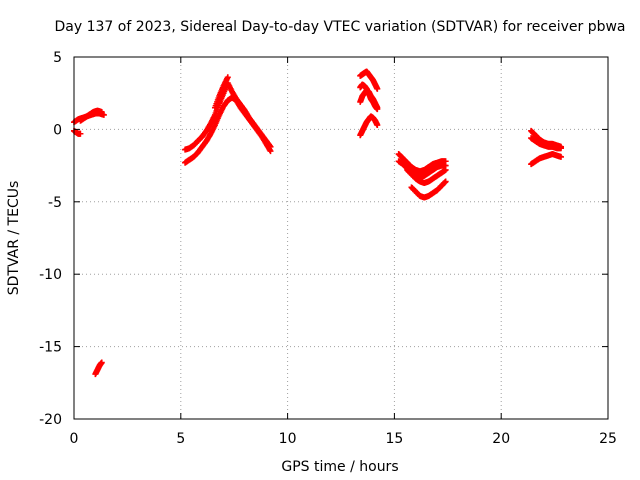 Image resolution: width=640 pixels, height=480 pixels. What do you see at coordinates (546, 159) in the screenshot?
I see `series-arc-6c` at bounding box center [546, 159].